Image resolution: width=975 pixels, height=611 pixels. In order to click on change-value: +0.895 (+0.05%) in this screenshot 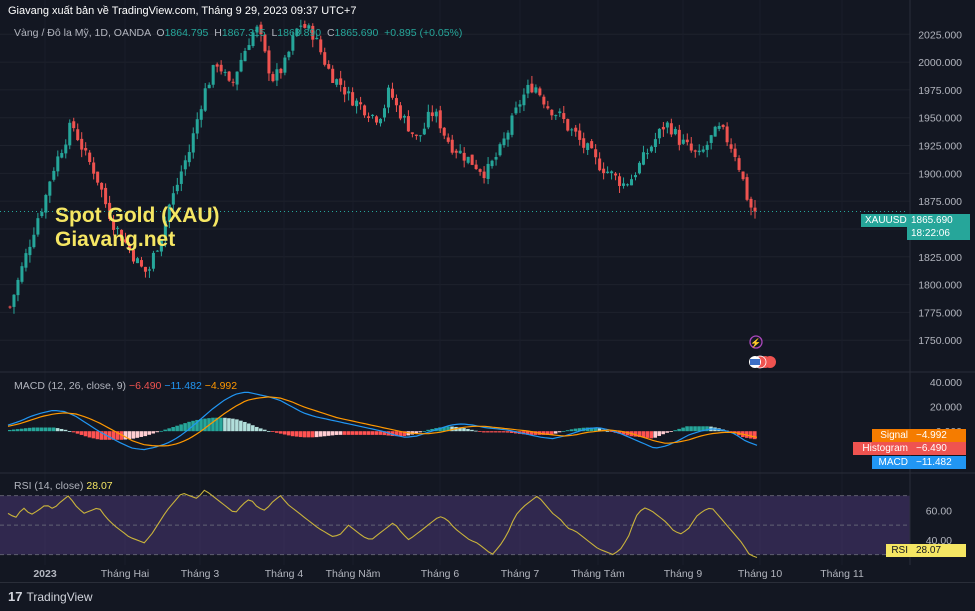, I will do `click(423, 33)`.